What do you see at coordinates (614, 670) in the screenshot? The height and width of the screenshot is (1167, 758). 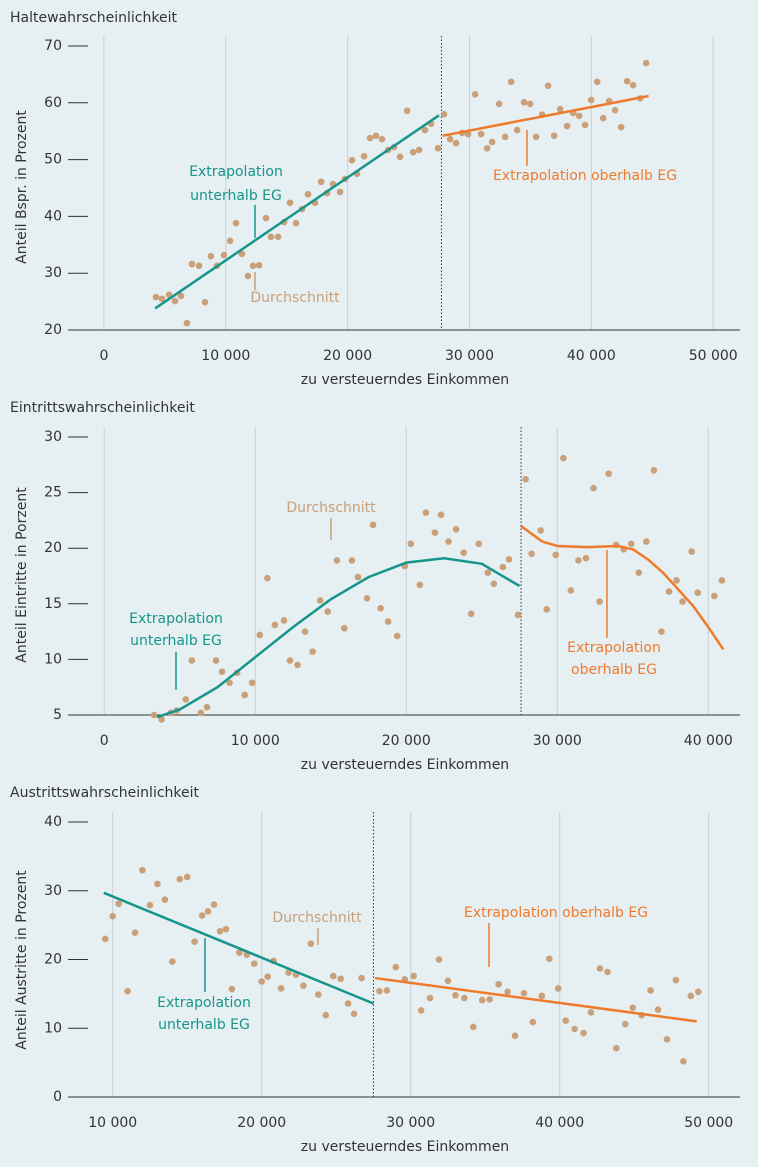 I see `annotation-label: oberhalb EG` at bounding box center [614, 670].